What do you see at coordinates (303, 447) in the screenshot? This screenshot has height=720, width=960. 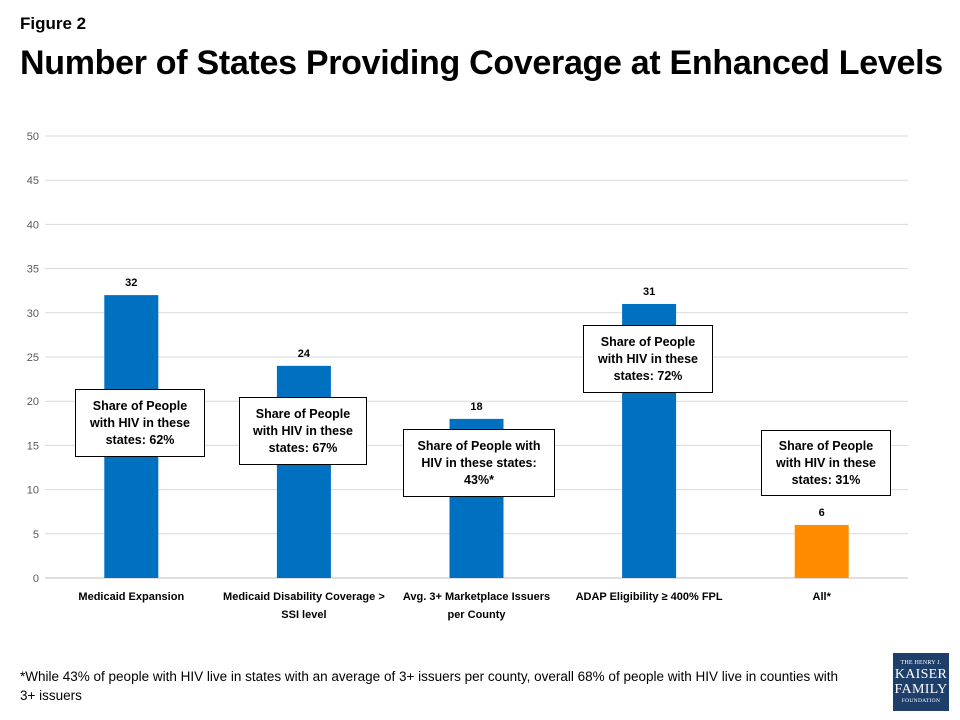 I see `annotation-line: states: 67%` at bounding box center [303, 447].